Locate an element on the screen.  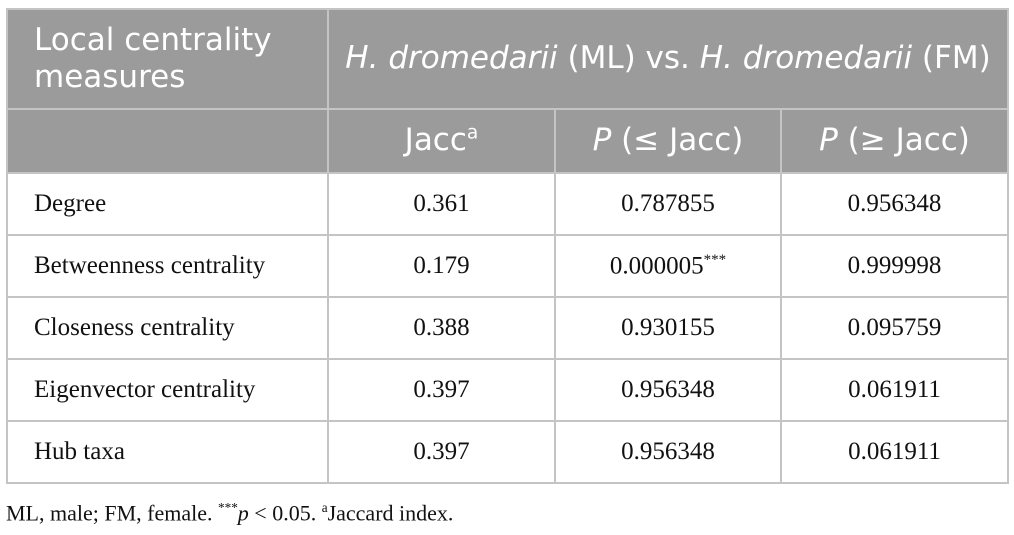
cell: 0.000005*** is located at coordinates (668, 266).